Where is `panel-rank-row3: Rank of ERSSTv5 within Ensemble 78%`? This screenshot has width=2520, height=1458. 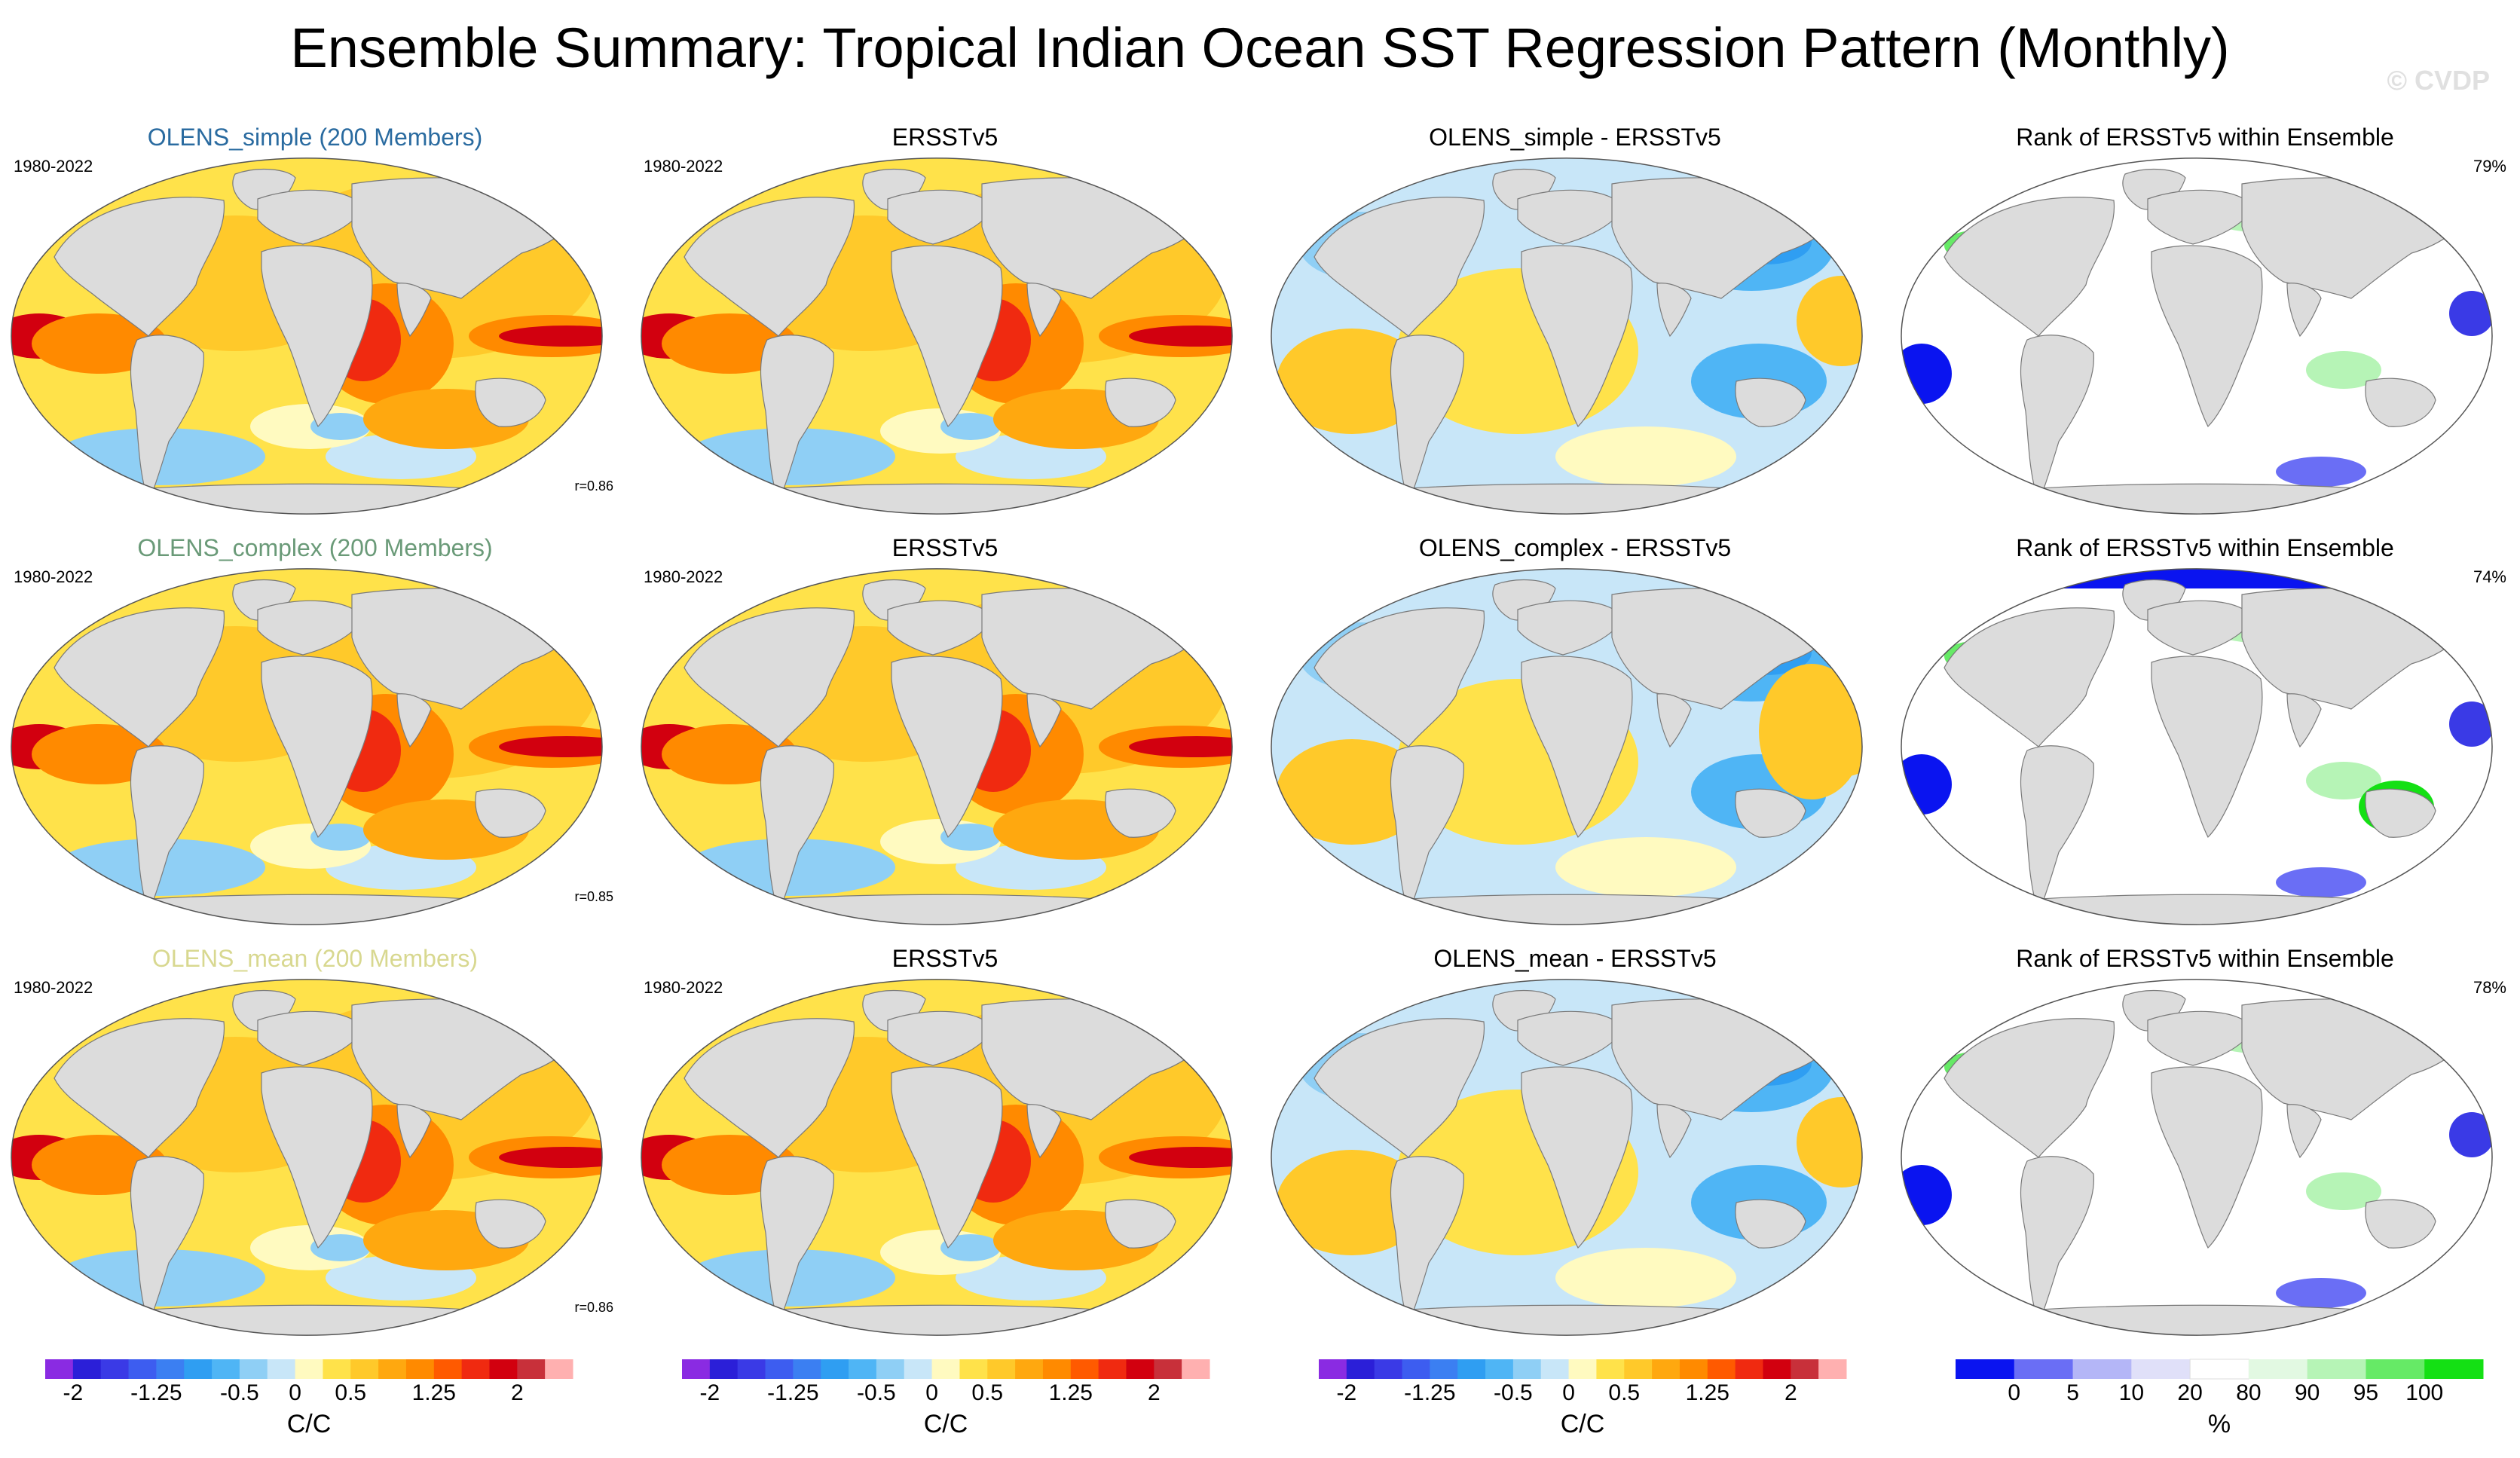
panel-rank-row3: Rank of ERSSTv5 within Ensemble 78% is located at coordinates (2205, 1147).